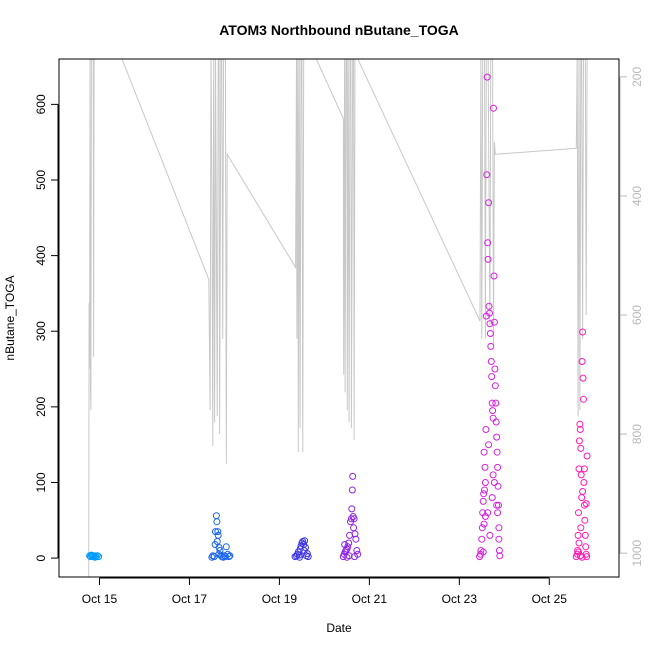  I want to click on x-tick-label: Oct 17, so click(190, 599).